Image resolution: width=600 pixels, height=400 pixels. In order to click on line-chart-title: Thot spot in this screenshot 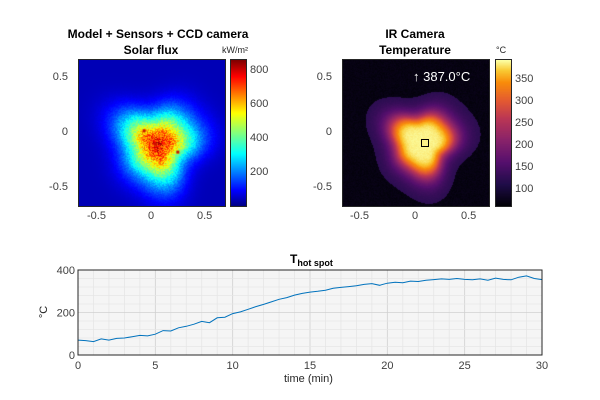, I will do `click(311, 260)`.